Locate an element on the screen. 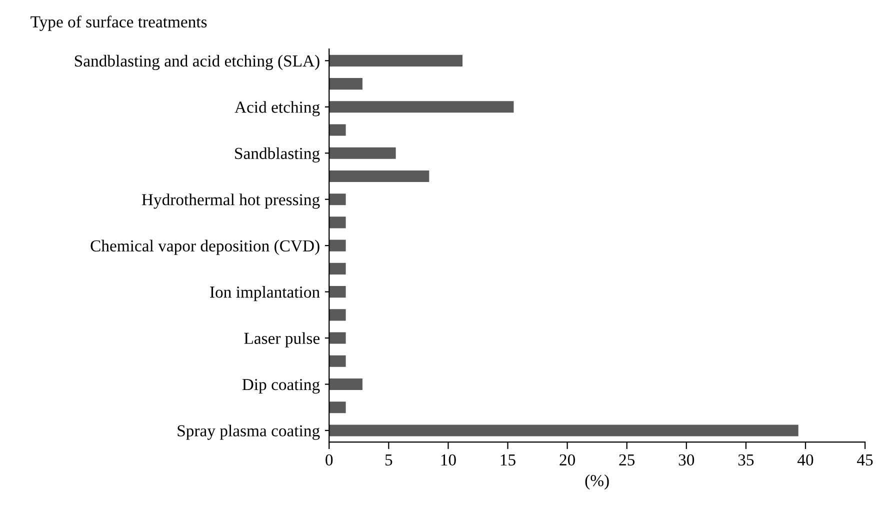 The width and height of the screenshot is (880, 517). x-tick-label: 10 is located at coordinates (448, 460).